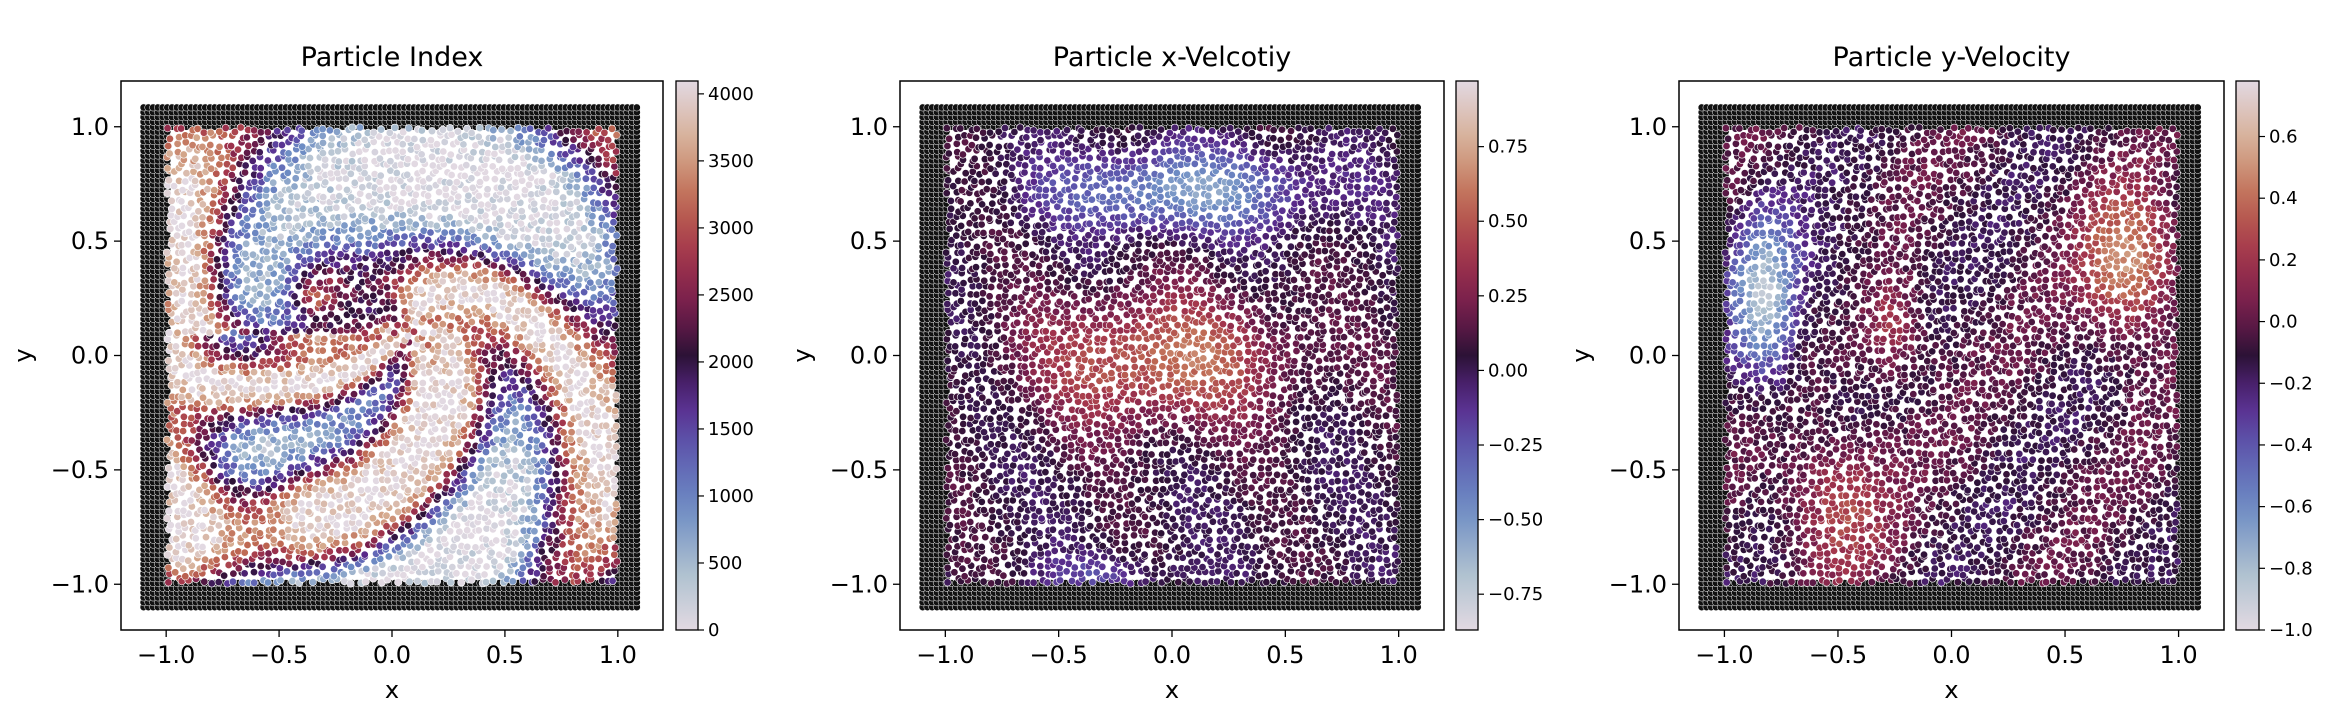 The width and height of the screenshot is (2336, 714). I want to click on boundary-particle, so click(636, 107).